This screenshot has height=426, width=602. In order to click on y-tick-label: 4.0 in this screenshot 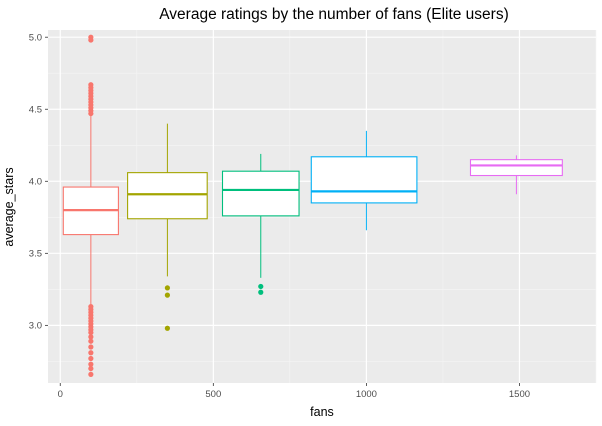, I will do `click(35, 182)`.